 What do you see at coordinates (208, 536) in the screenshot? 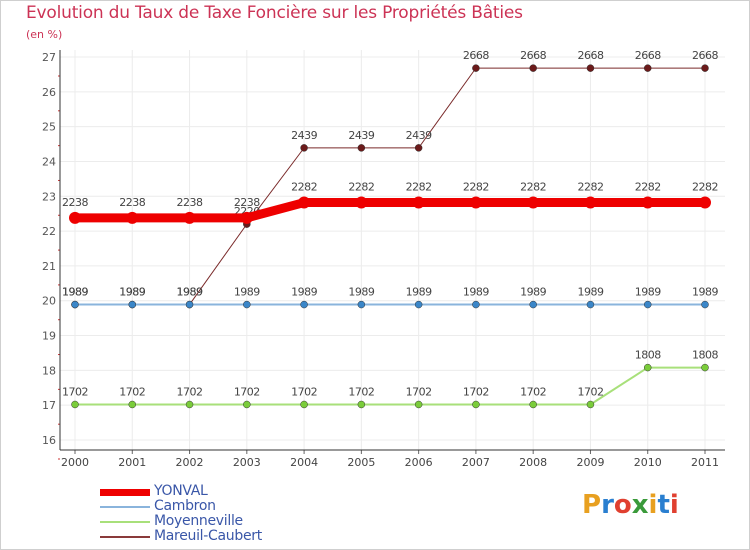
I see `legend-label-mareuil-caubert: Mareuil-Caubert` at bounding box center [208, 536].